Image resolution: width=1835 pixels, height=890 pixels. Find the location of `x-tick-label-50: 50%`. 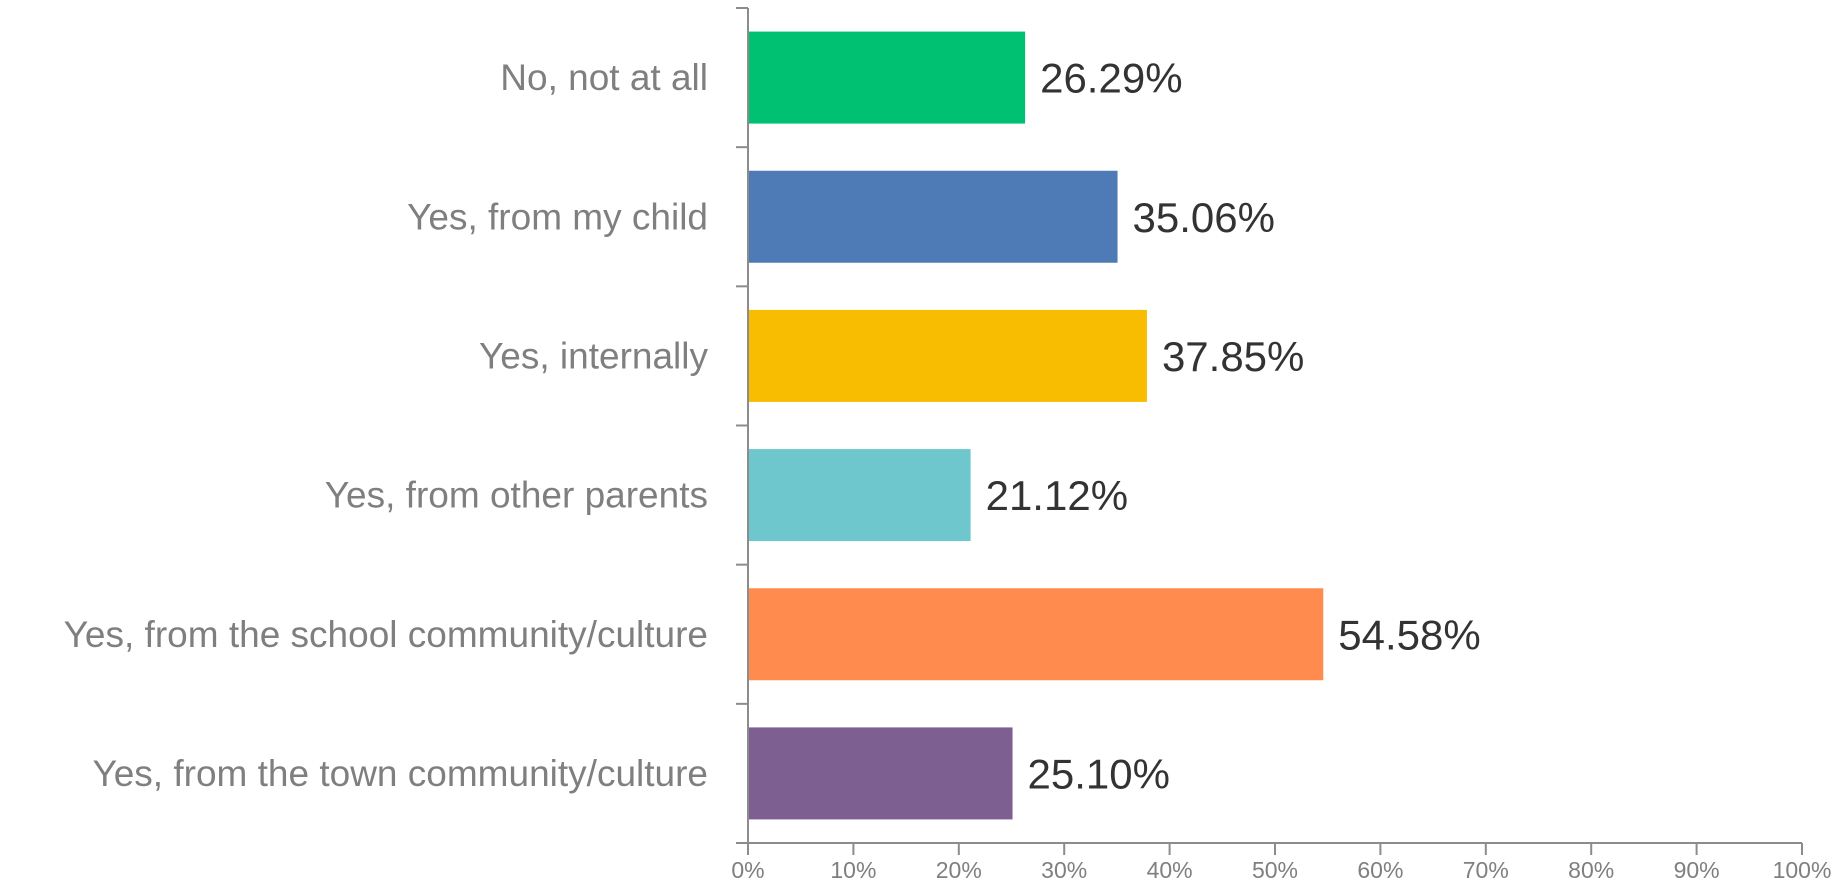

x-tick-label-50: 50% is located at coordinates (1275, 870).